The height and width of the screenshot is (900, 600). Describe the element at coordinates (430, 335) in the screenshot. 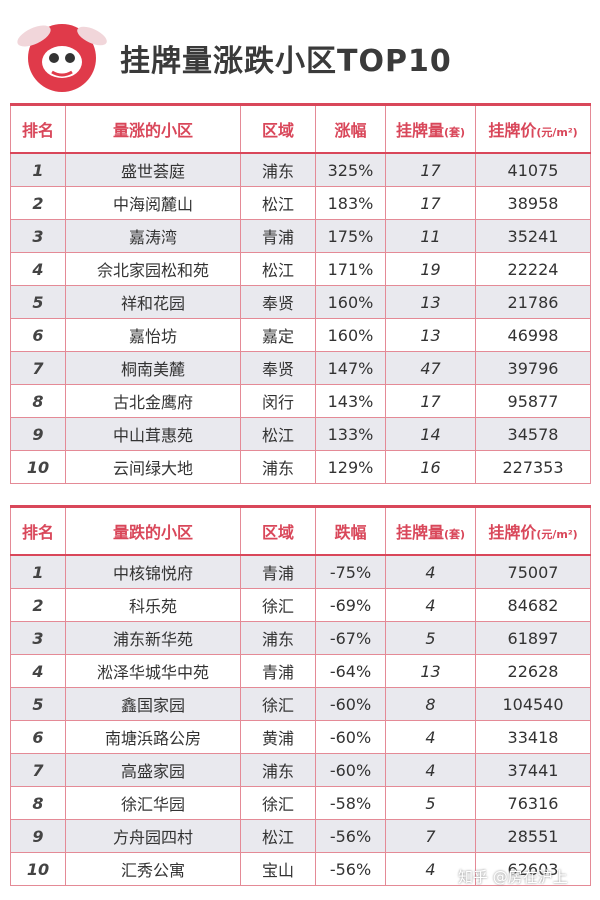

I see `cell: 13` at that location.